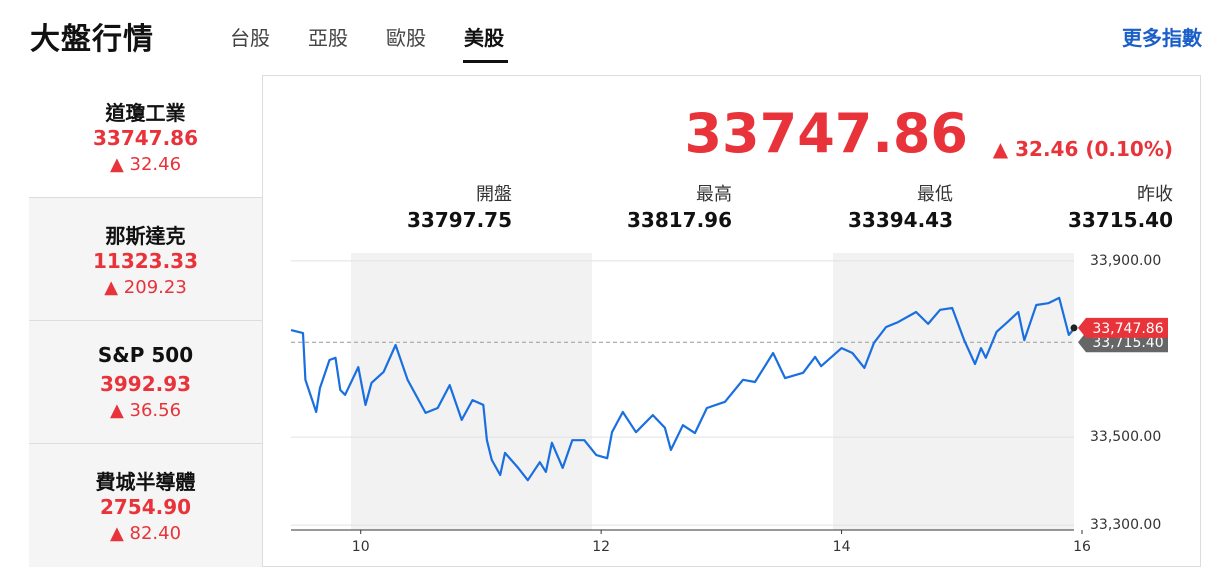 The image size is (1221, 585). Describe the element at coordinates (714, 194) in the screenshot. I see `stat-label: 最高` at that location.